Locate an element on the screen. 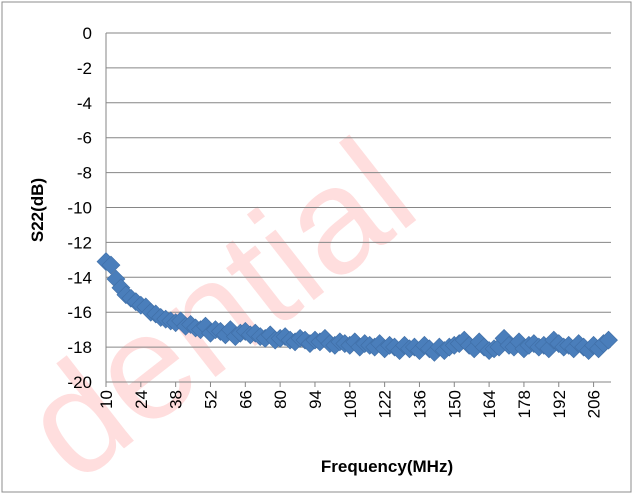 The height and width of the screenshot is (499, 633). x-tick-label: 192 is located at coordinates (559, 404).